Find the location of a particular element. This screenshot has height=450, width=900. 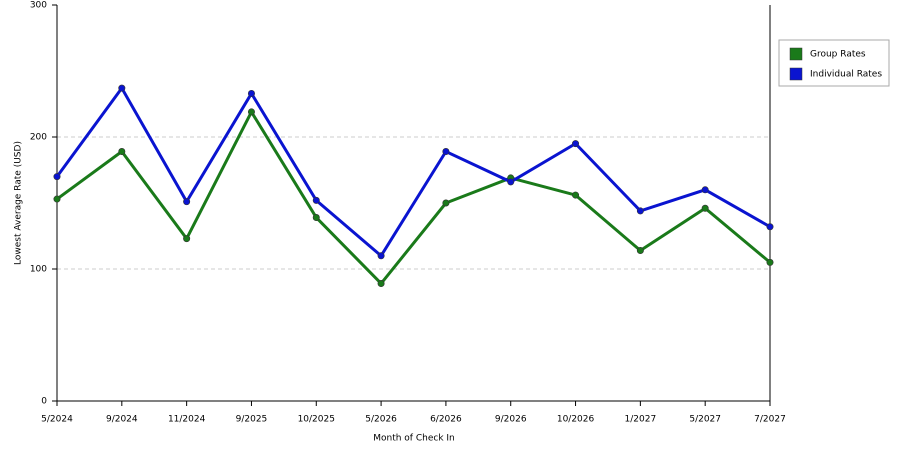

x-tick-label: 5/2024 is located at coordinates (57, 420).